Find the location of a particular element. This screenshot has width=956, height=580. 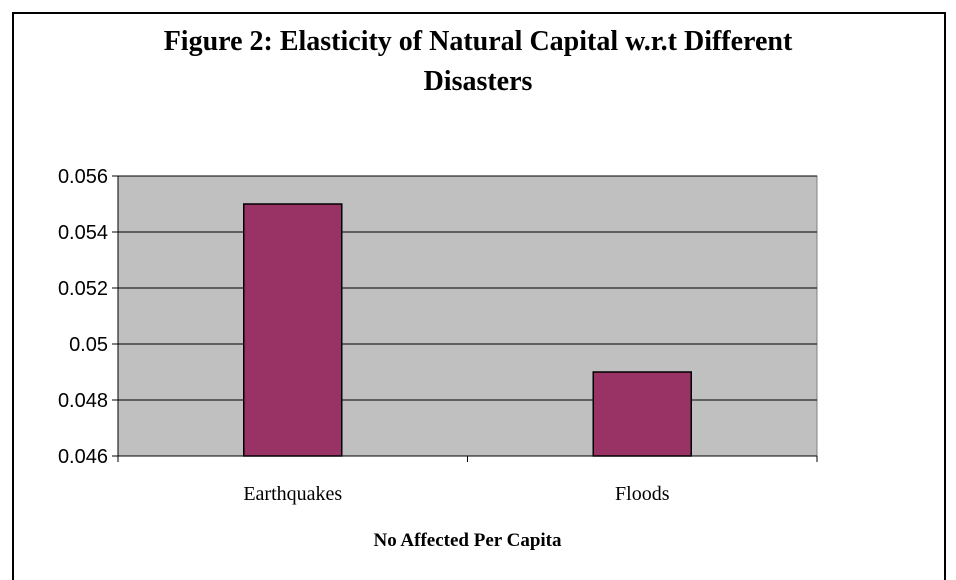

bar-earthquakes is located at coordinates (293, 330).